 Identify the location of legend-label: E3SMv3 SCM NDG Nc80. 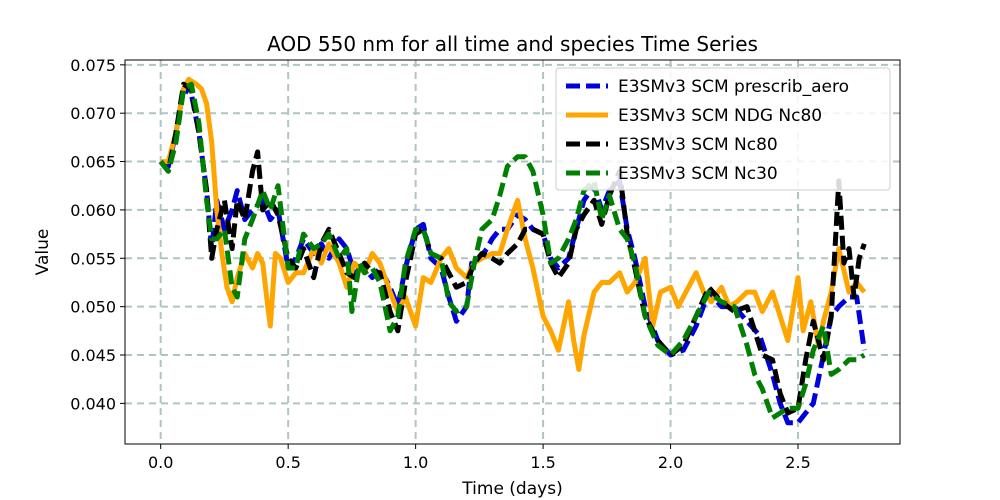
(720, 116).